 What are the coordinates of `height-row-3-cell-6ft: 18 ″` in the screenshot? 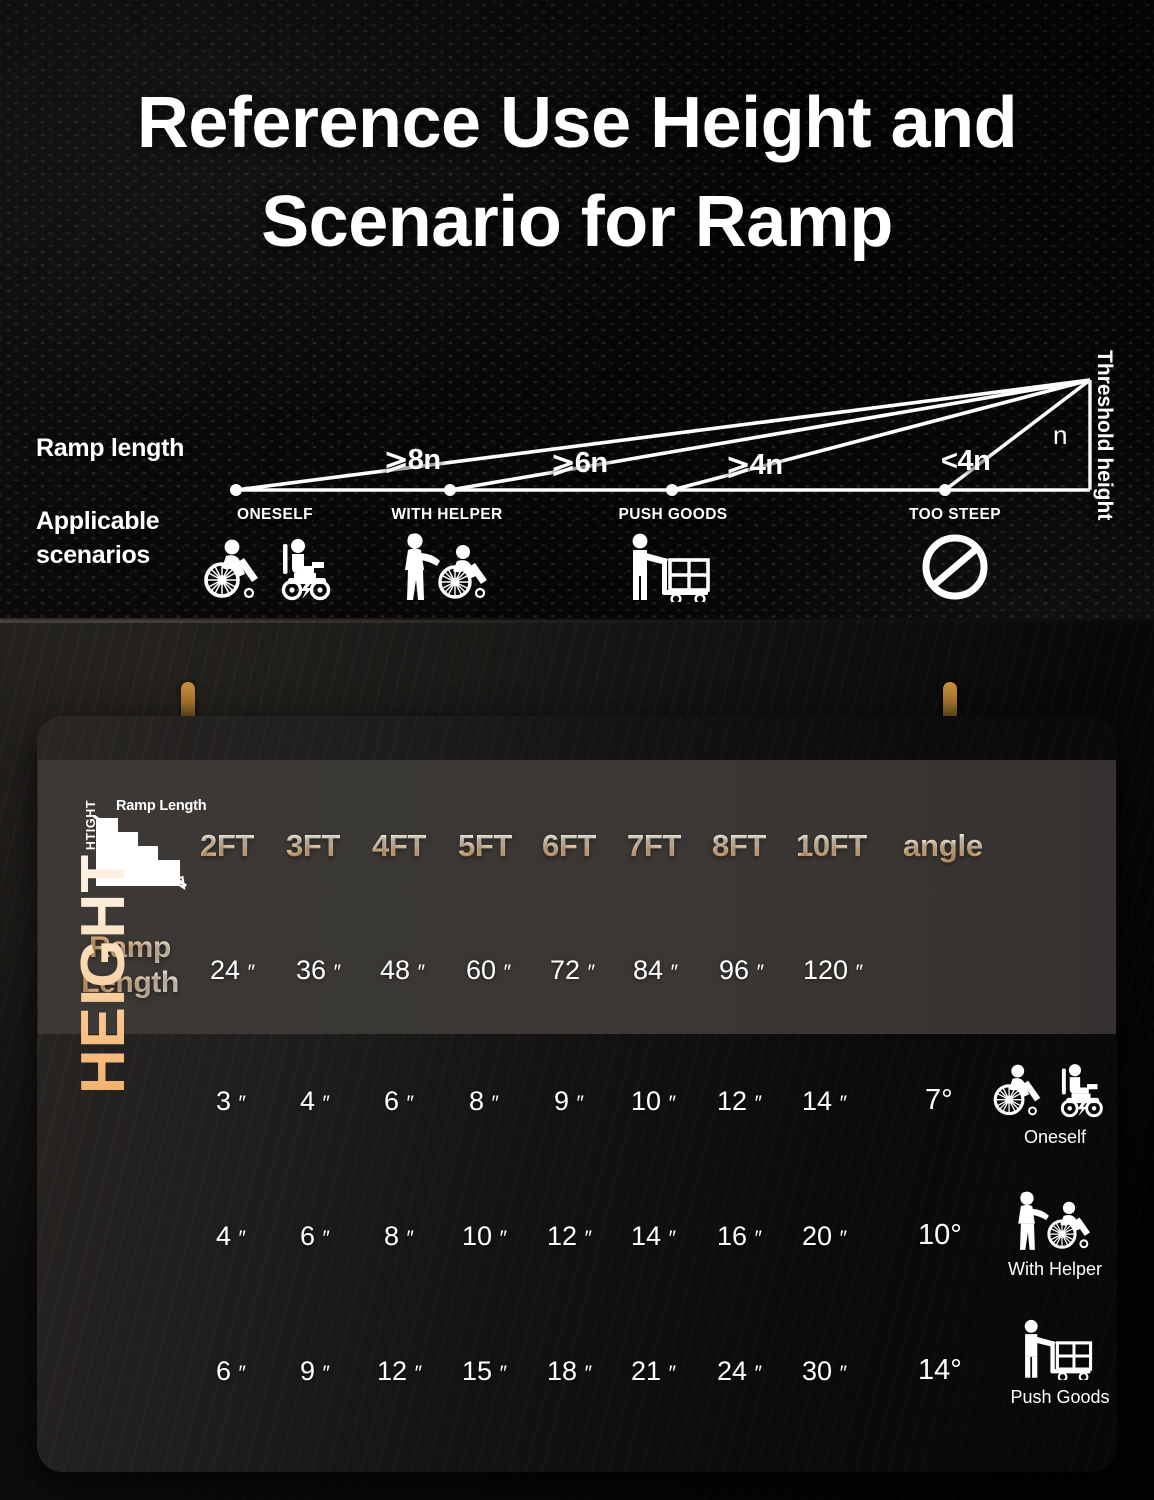 It's located at (569, 1371).